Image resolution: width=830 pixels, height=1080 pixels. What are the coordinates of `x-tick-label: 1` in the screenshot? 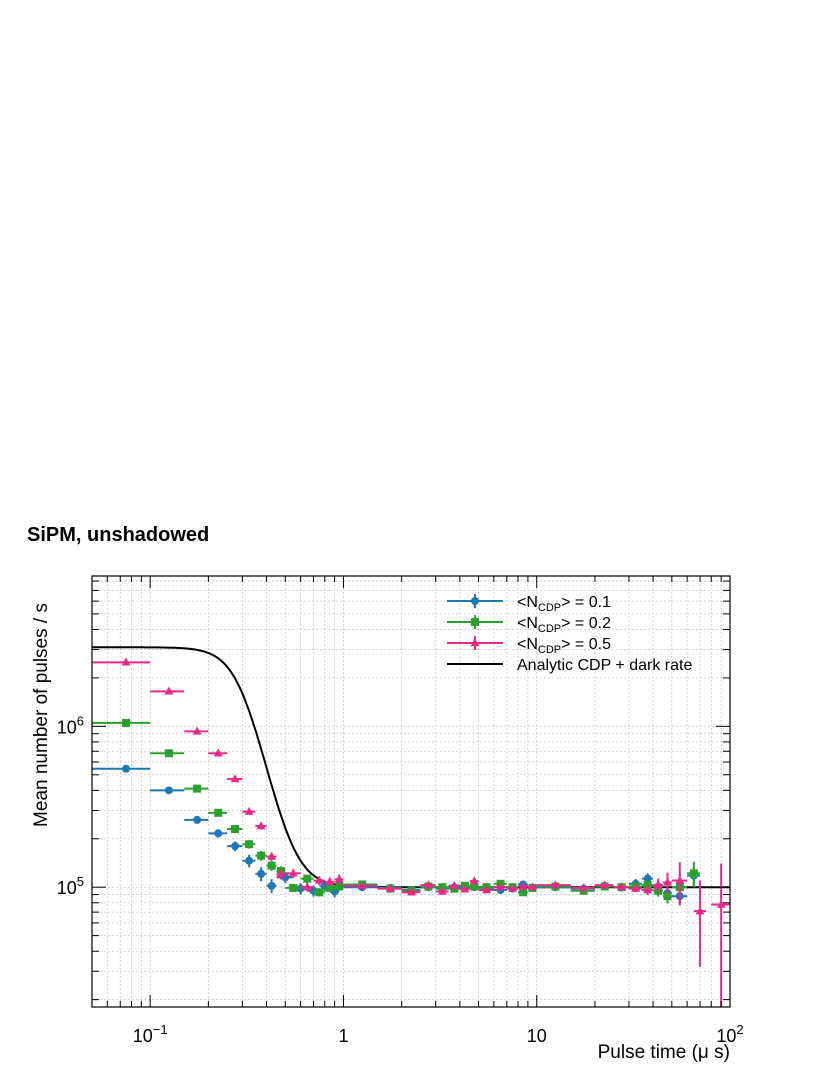 It's located at (343, 1036).